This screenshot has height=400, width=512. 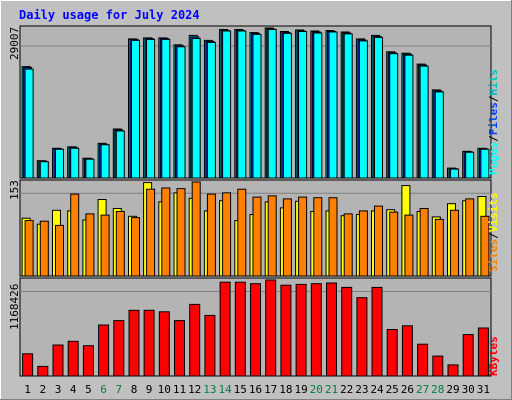 I want to click on x-tick-label-day-16: 16, so click(x=255, y=389).